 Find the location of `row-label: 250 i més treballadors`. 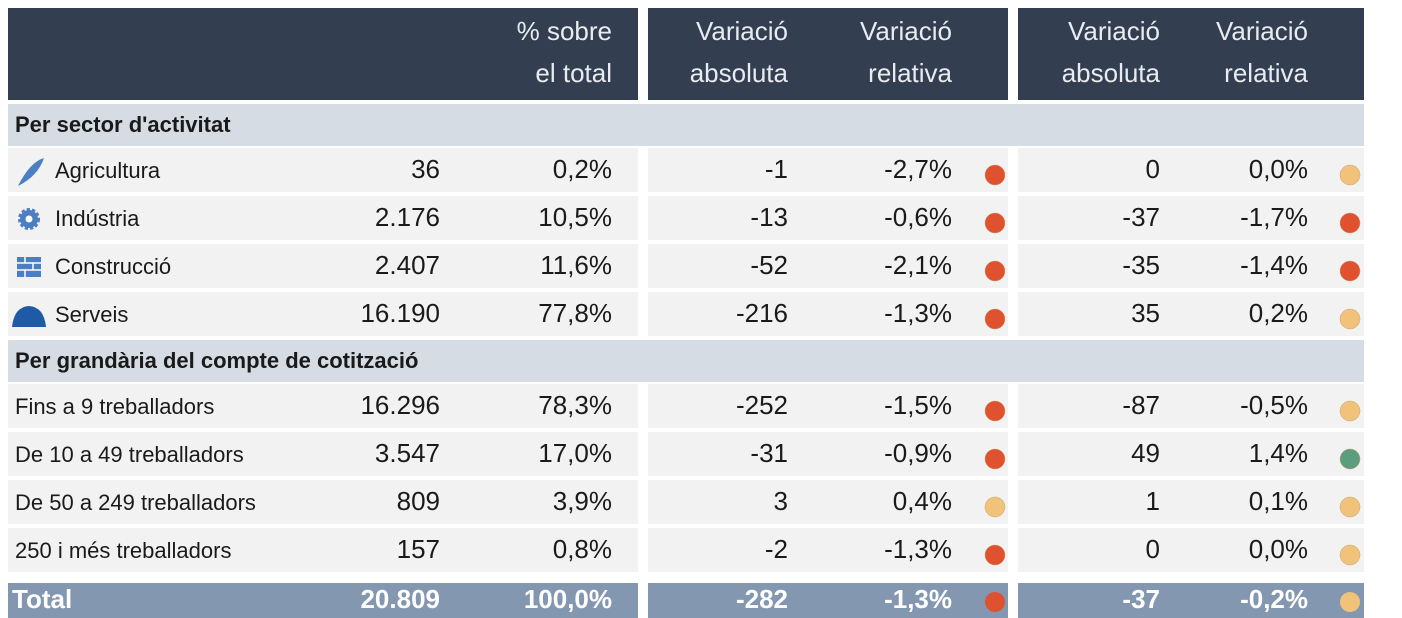

row-label: 250 i més treballadors is located at coordinates (123, 550).